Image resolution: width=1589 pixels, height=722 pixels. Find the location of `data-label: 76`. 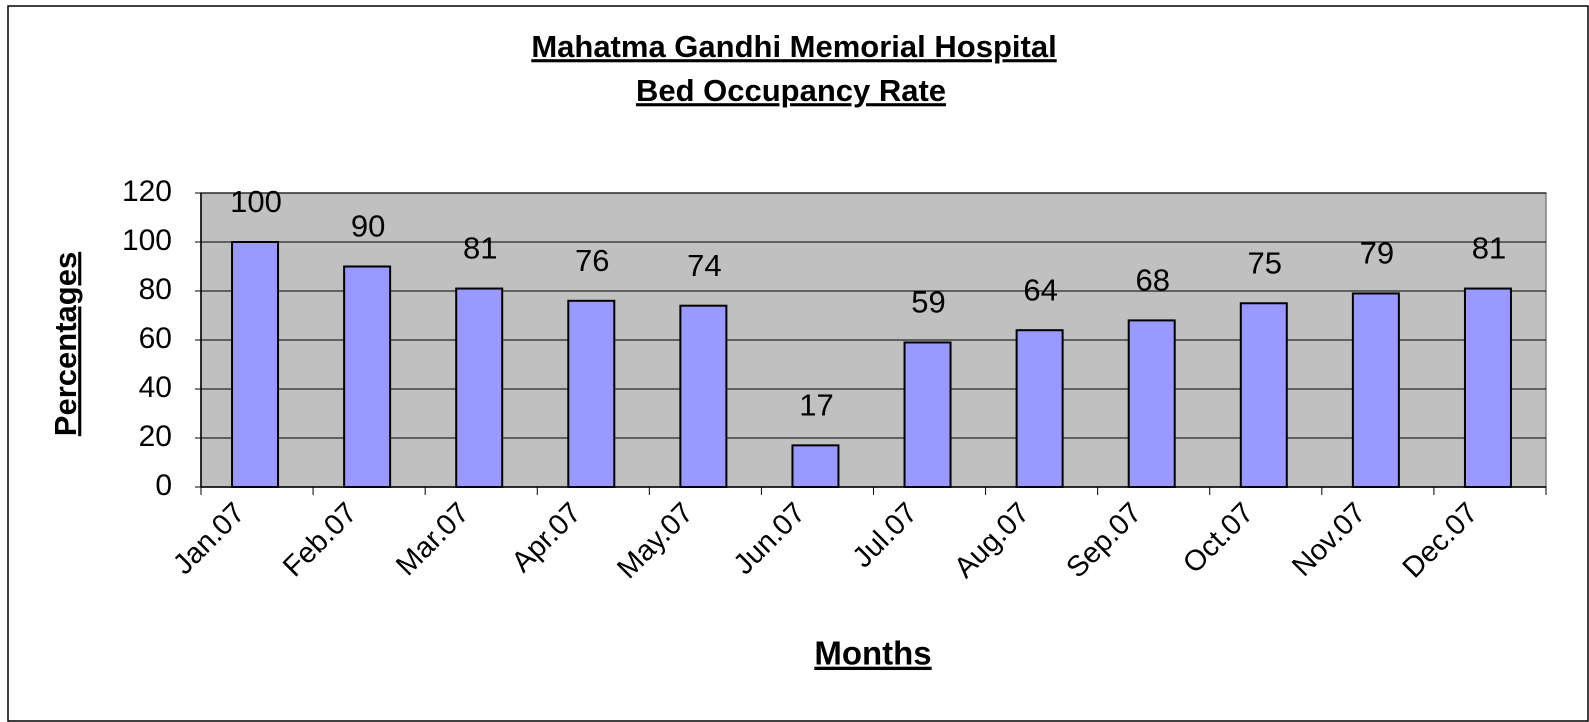

data-label: 76 is located at coordinates (592, 260).